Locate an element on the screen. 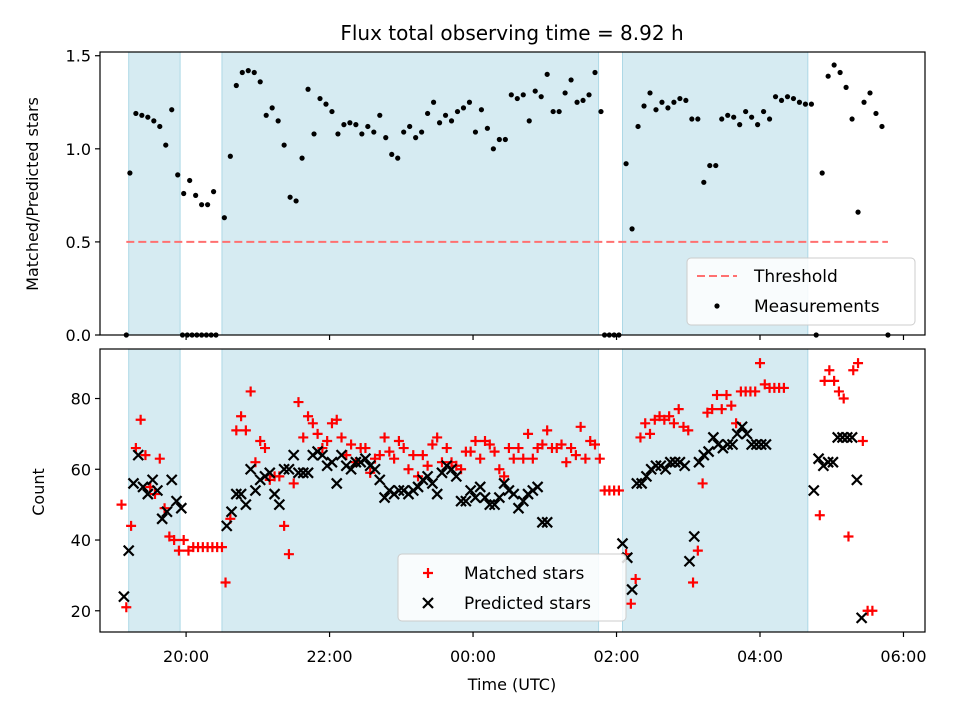 Image resolution: width=960 pixels, height=720 pixels. x-tick-label: 22:00 is located at coordinates (330, 656).